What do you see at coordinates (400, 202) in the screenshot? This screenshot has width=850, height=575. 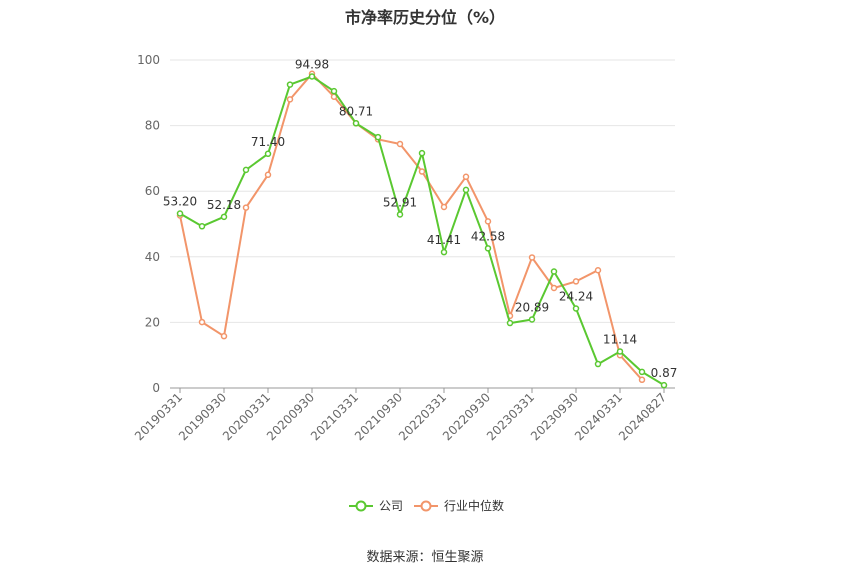 I see `data-label: 52.91` at bounding box center [400, 202].